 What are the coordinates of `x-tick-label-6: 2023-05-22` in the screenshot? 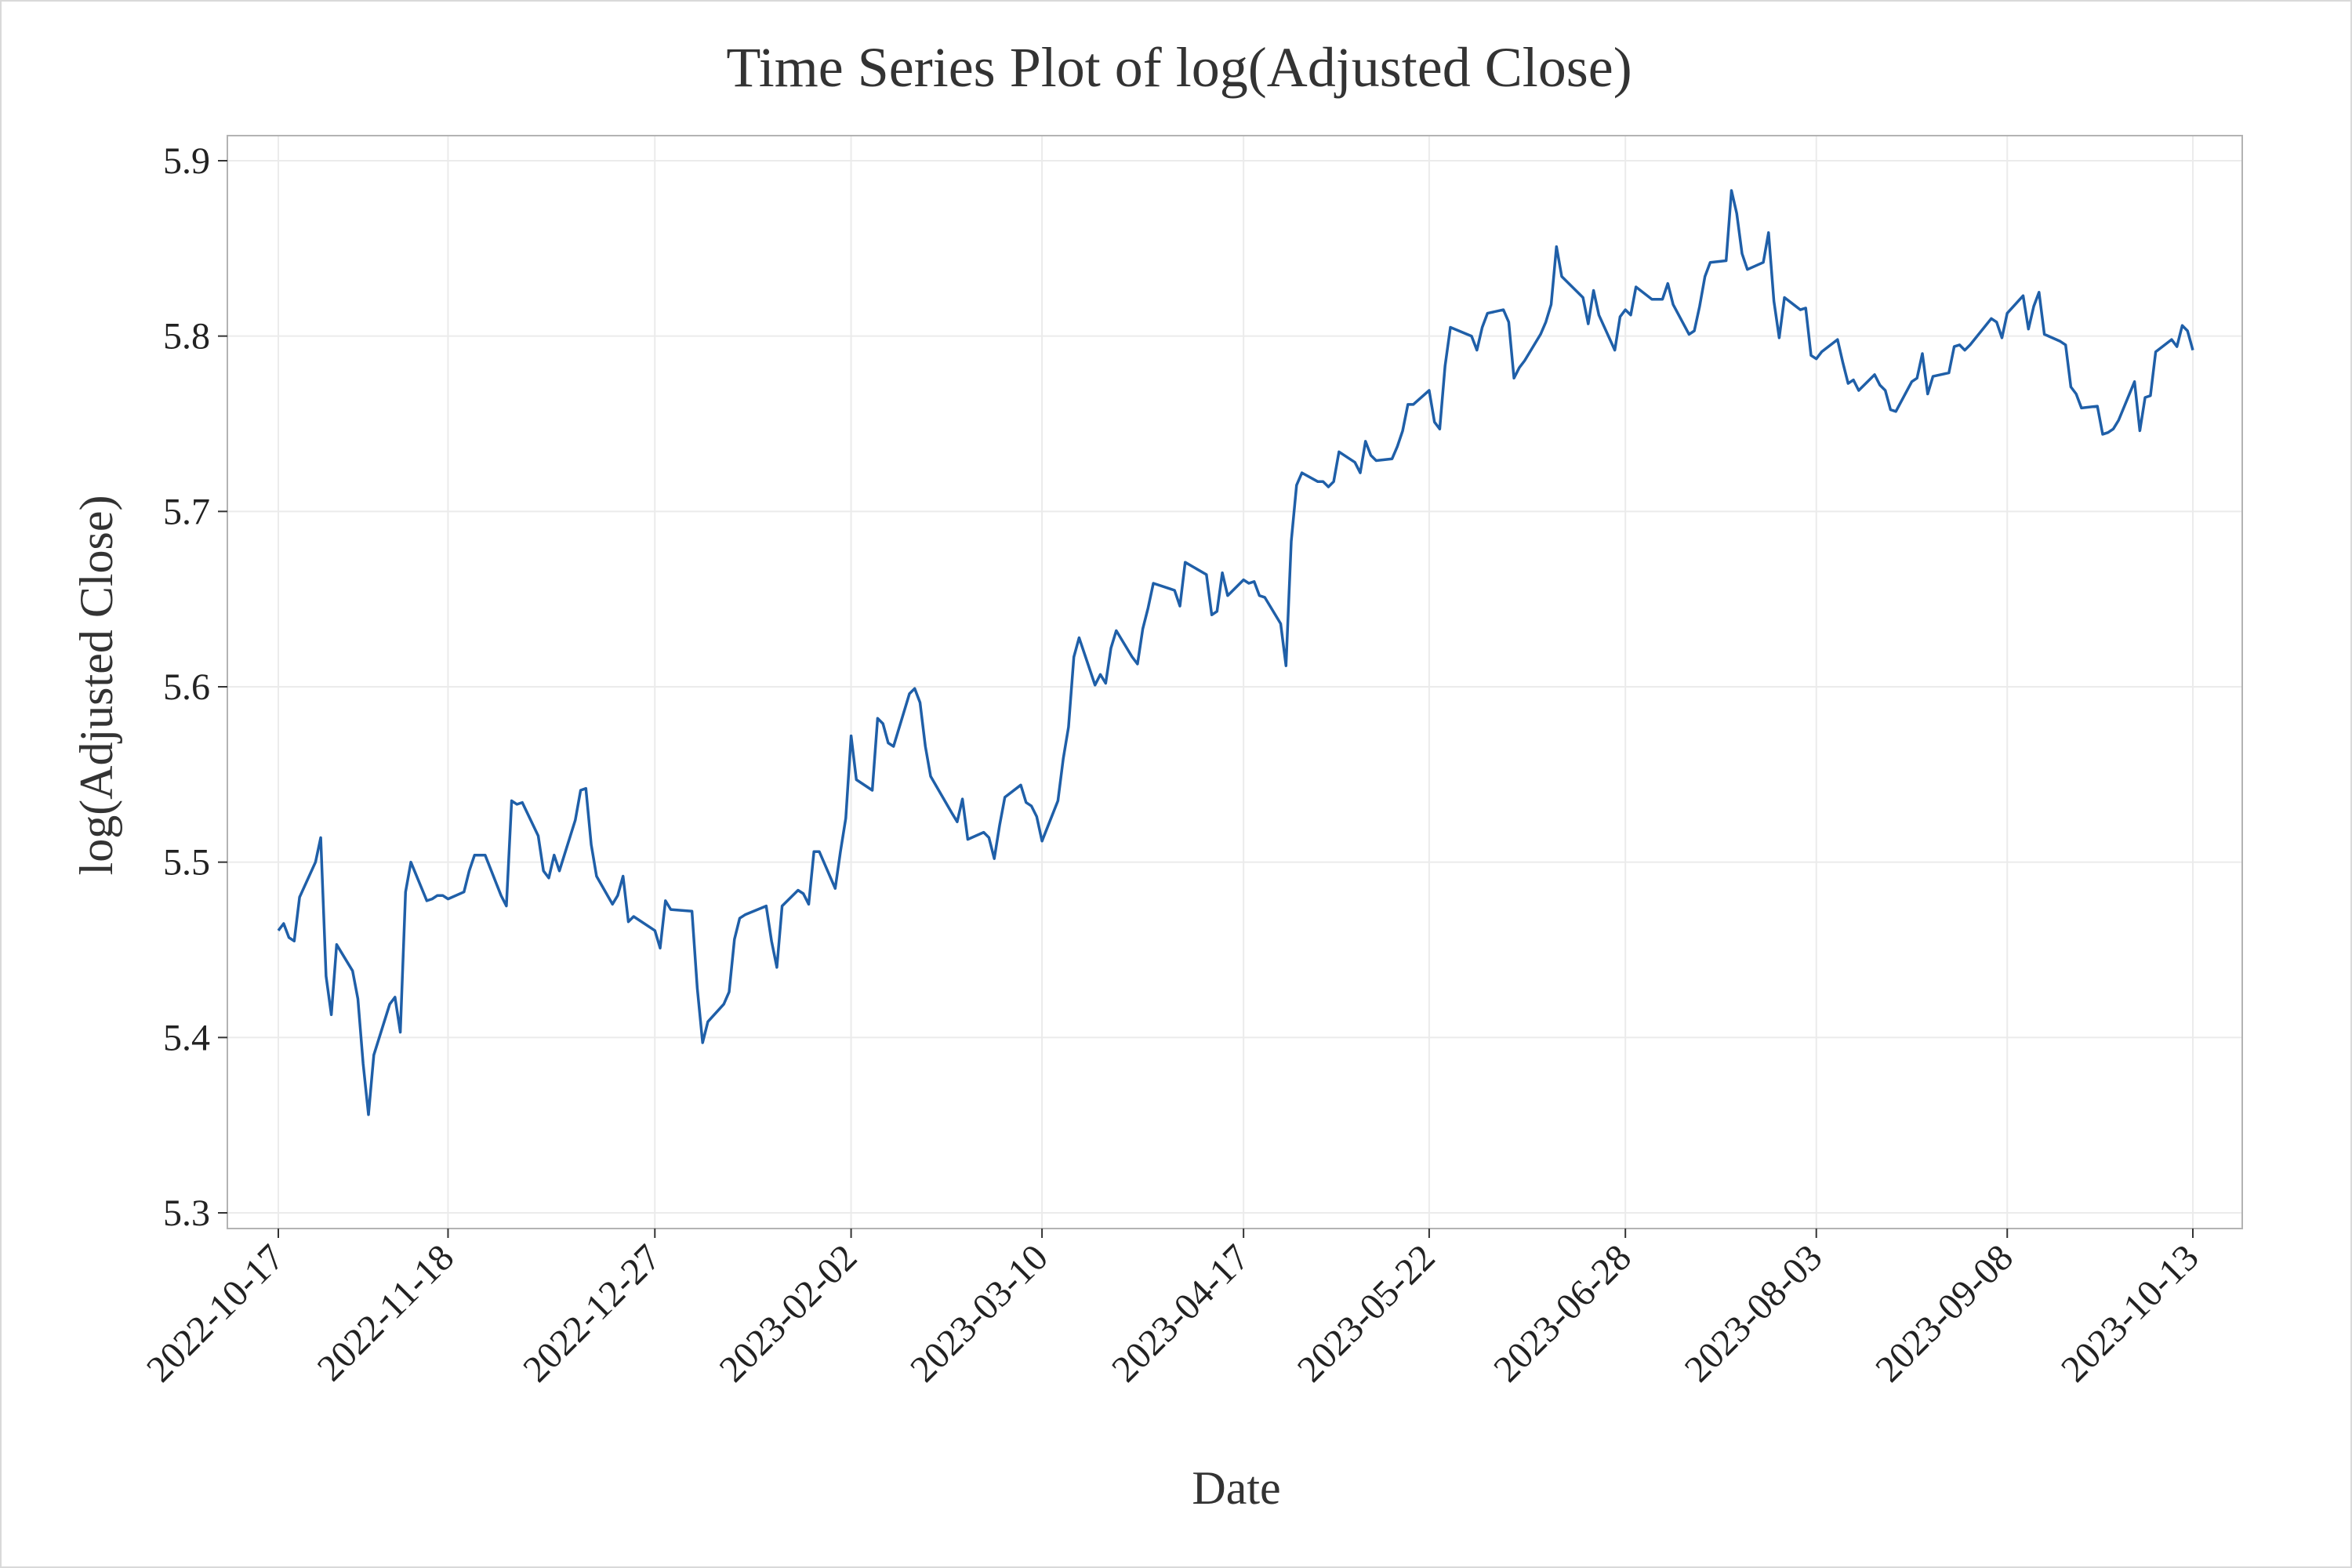 It's located at (1366, 1313).